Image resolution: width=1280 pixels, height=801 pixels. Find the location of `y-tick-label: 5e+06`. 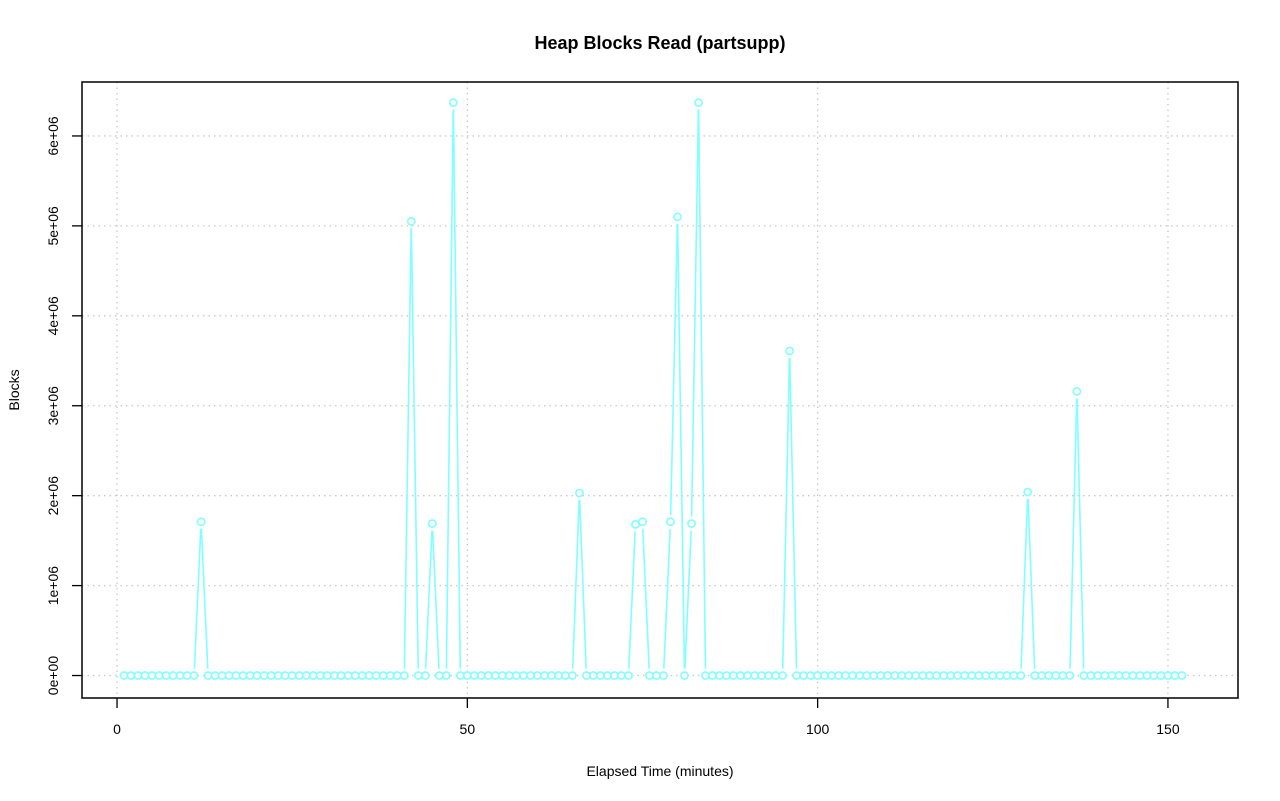

y-tick-label: 5e+06 is located at coordinates (53, 226).